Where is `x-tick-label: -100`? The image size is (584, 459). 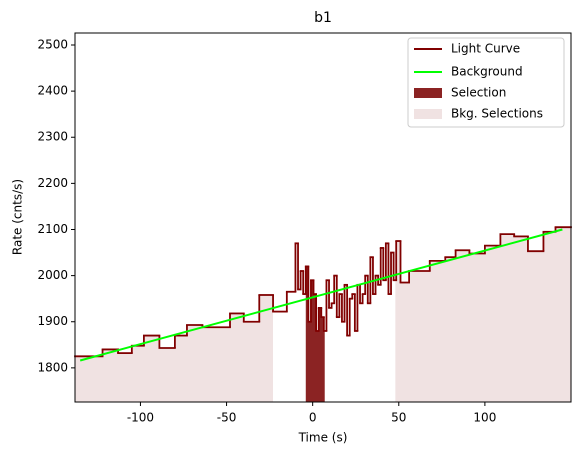
x-tick-label: -100 is located at coordinates (140, 418).